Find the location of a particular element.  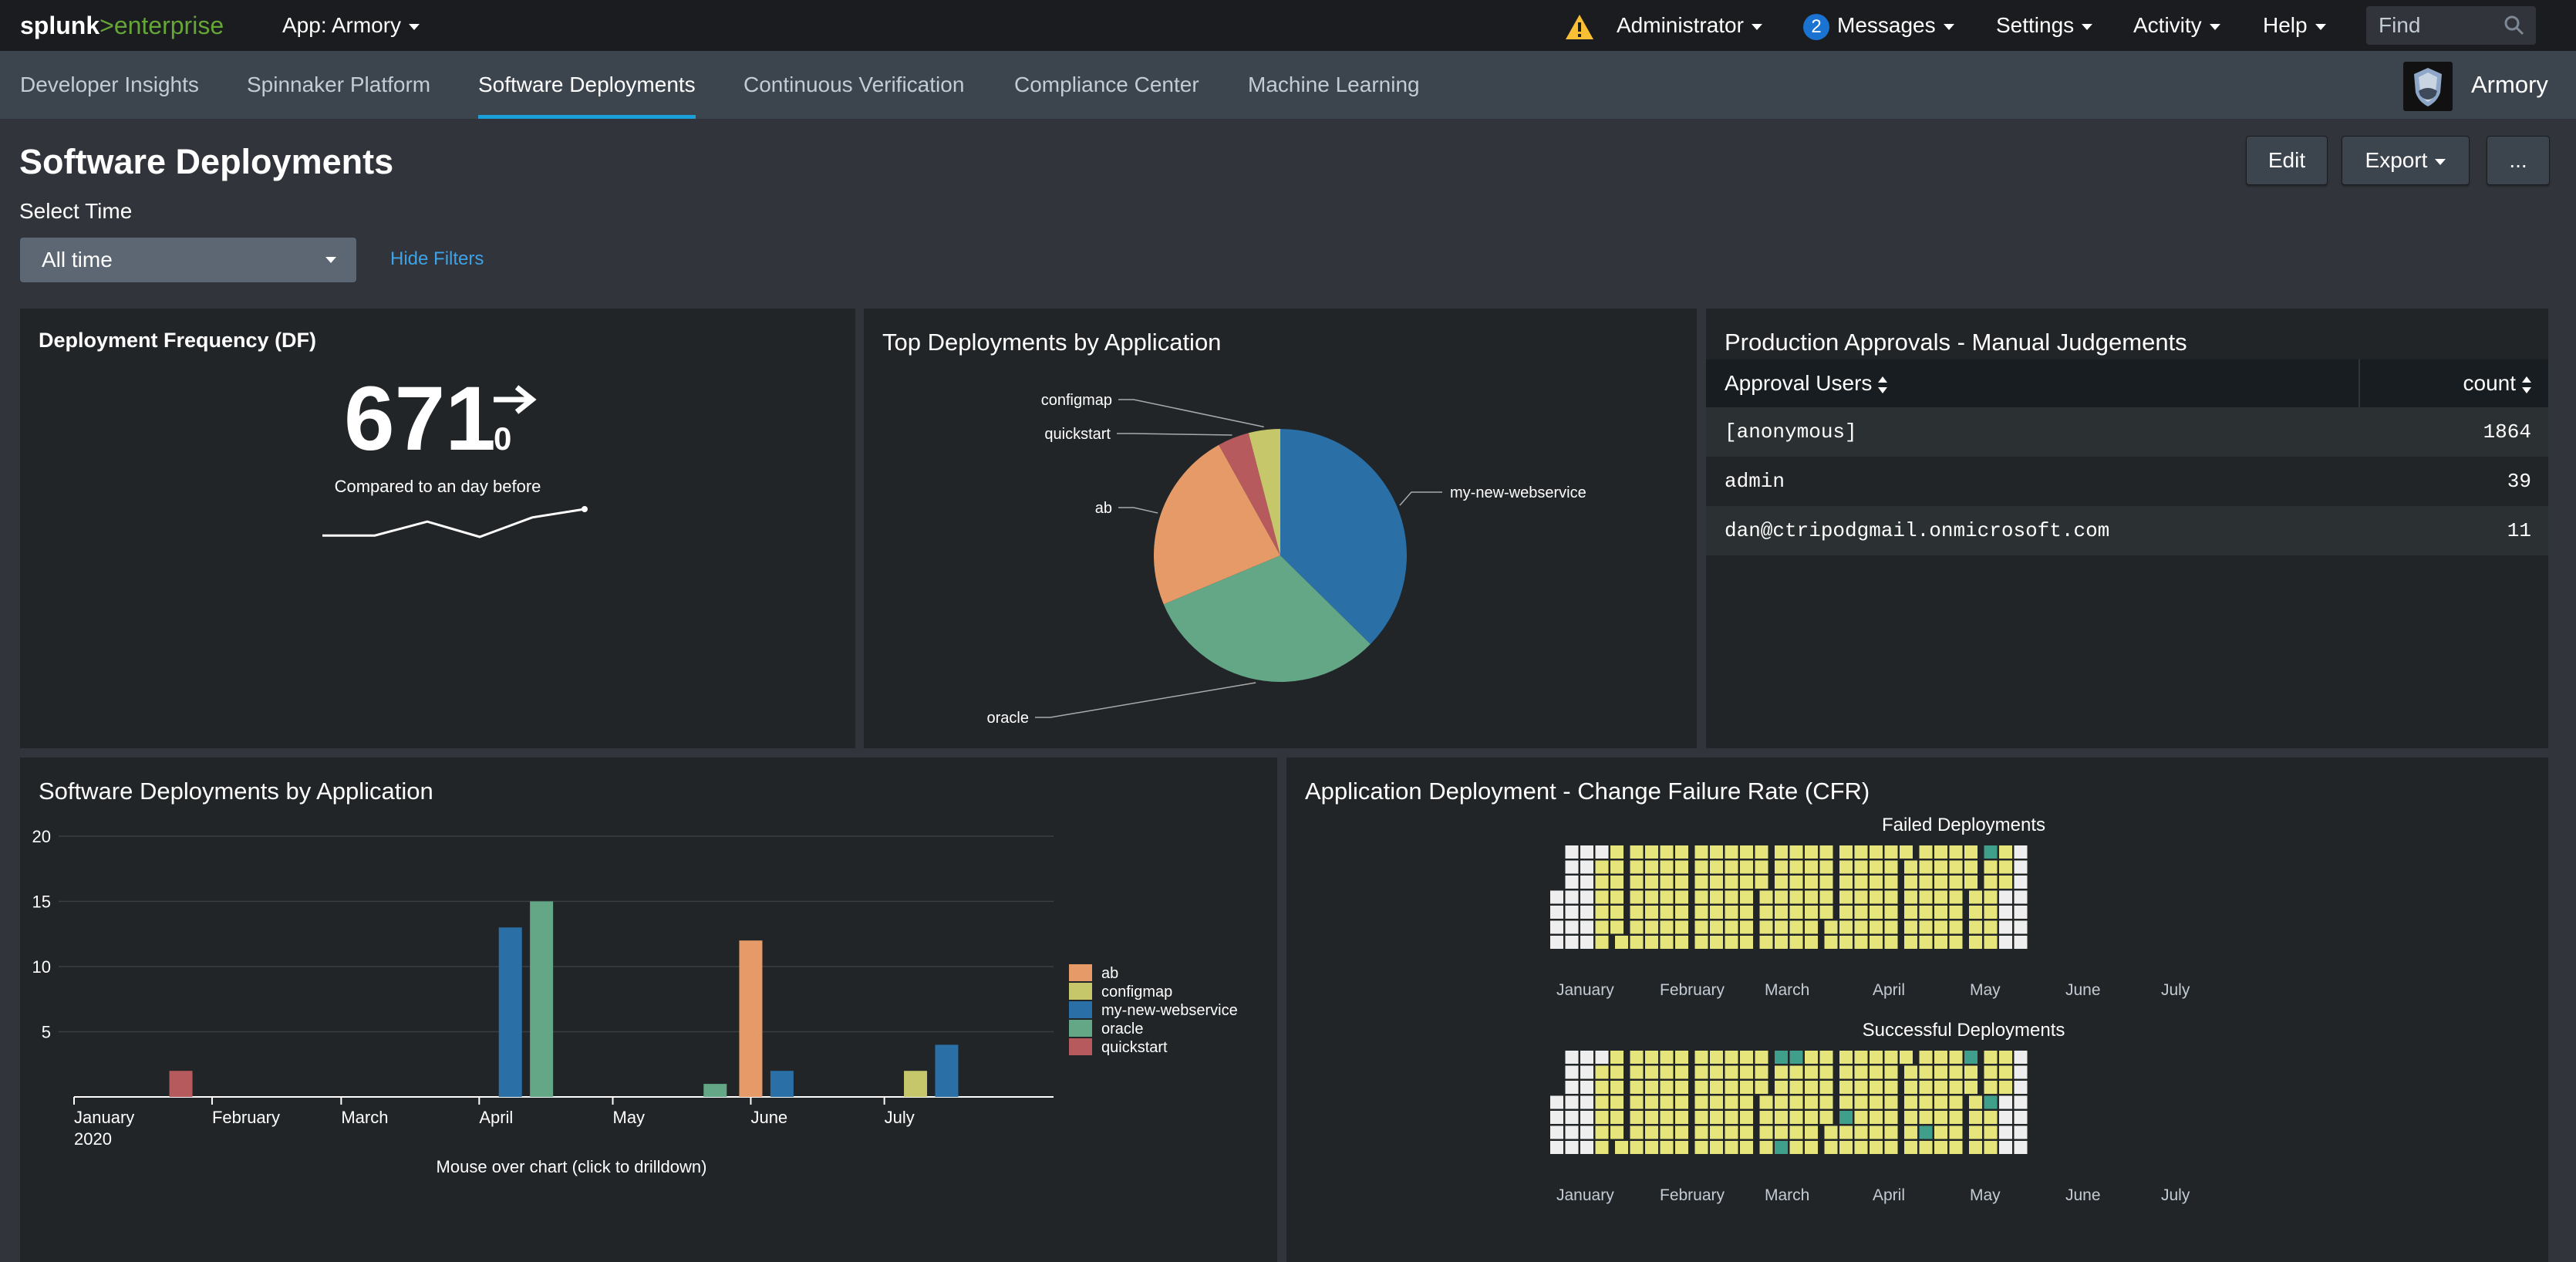

export-button: Export is located at coordinates (2406, 160).